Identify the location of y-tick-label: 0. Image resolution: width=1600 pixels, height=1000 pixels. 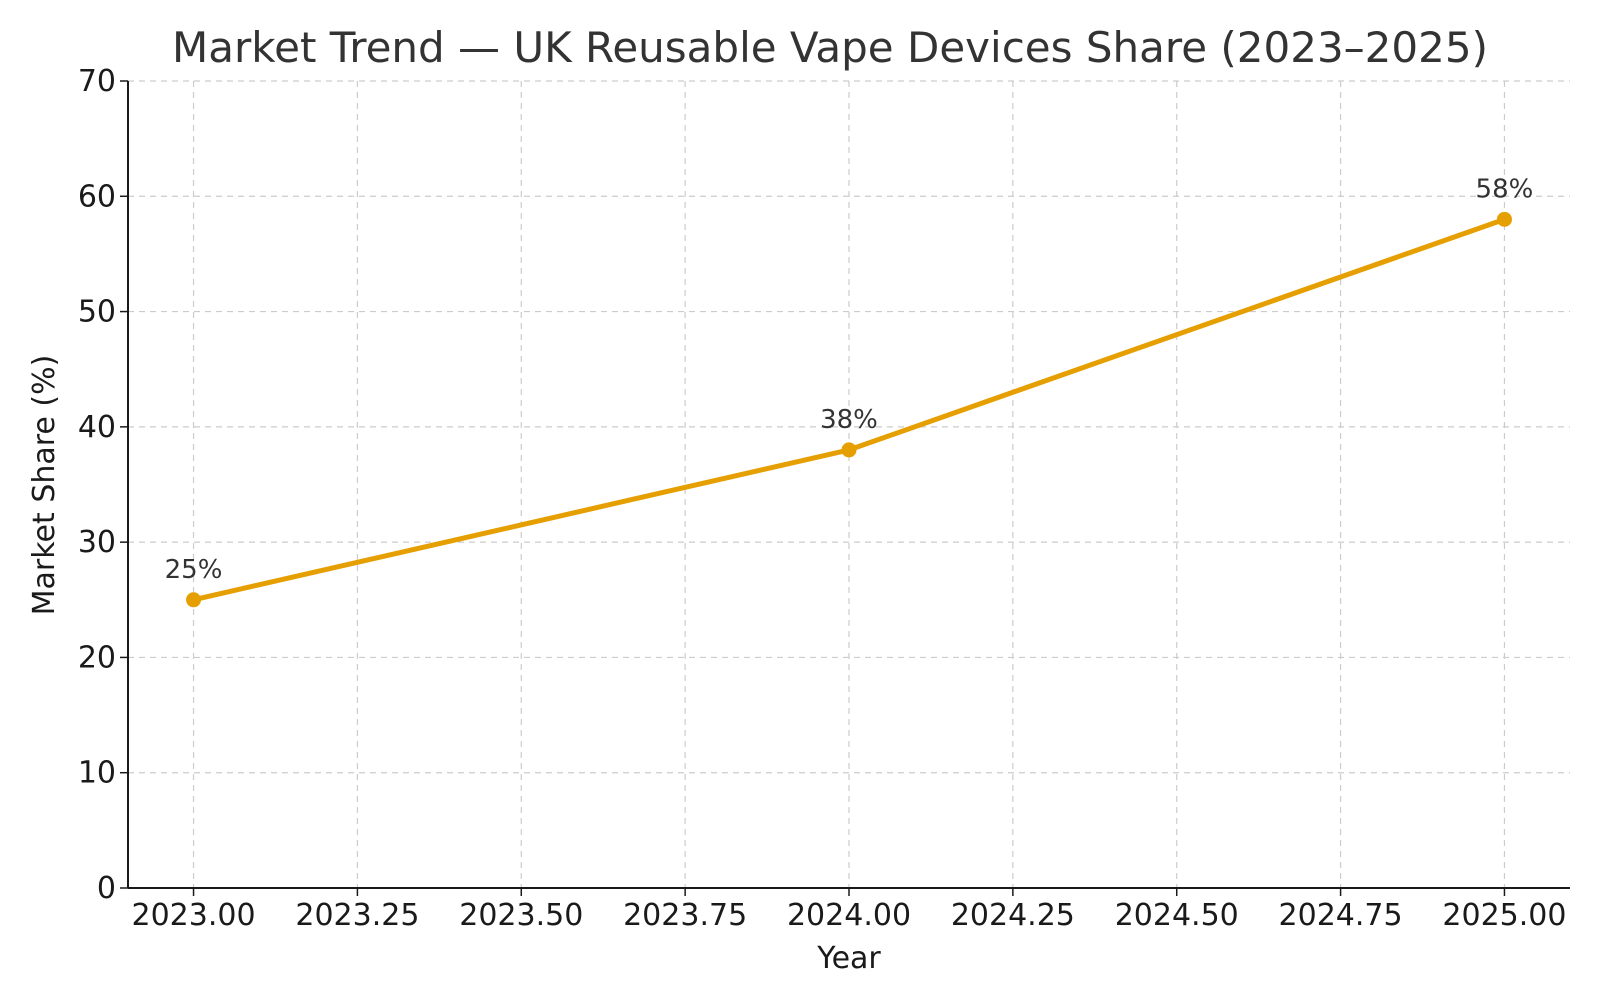
(106, 888).